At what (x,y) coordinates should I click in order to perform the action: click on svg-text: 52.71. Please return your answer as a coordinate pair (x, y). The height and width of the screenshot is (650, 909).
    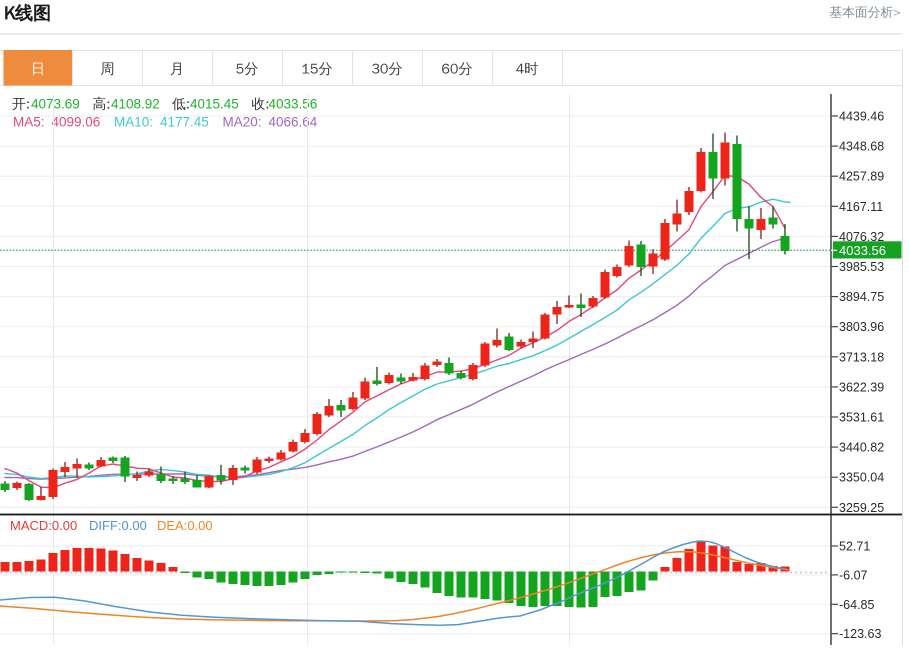
    Looking at the image, I should click on (854, 547).